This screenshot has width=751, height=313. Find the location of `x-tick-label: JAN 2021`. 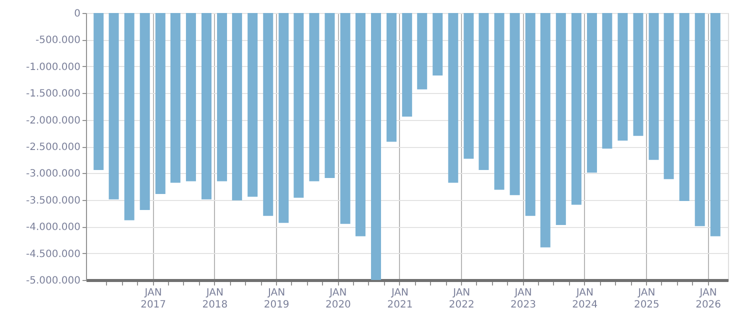

x-tick-label: JAN 2021 is located at coordinates (400, 299).